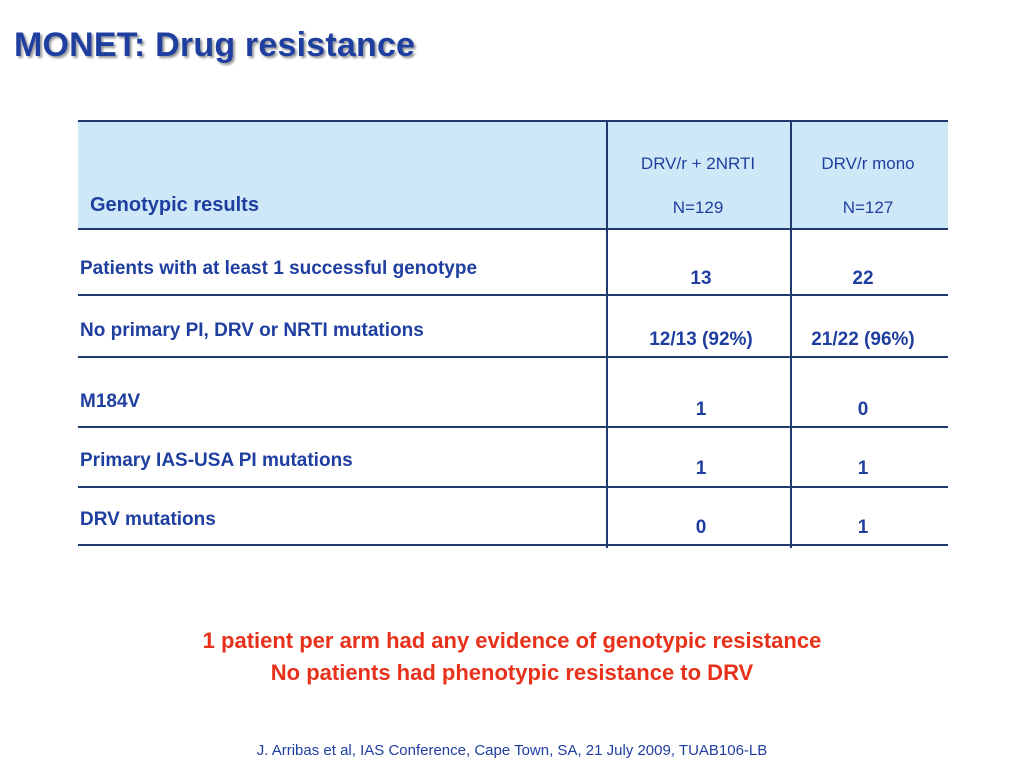 The width and height of the screenshot is (1024, 768). What do you see at coordinates (252, 330) in the screenshot?
I see `row-label: No primary PI, DRV or NRTI mutations` at bounding box center [252, 330].